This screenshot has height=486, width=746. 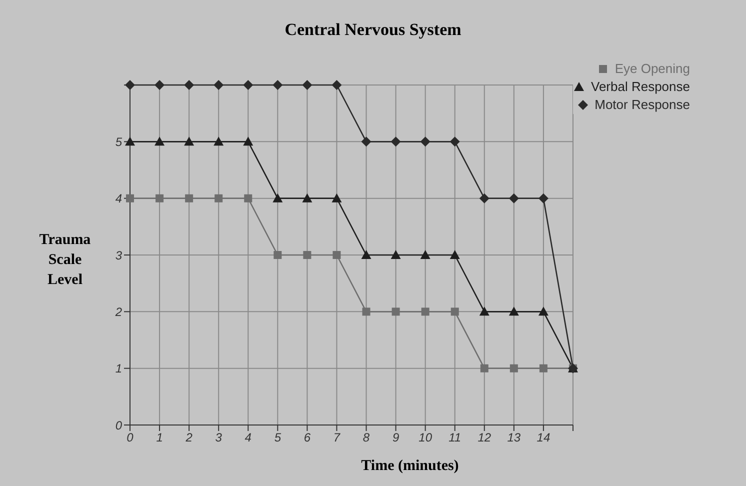 I want to click on x-axis-title: Time (minutes), so click(x=410, y=466).